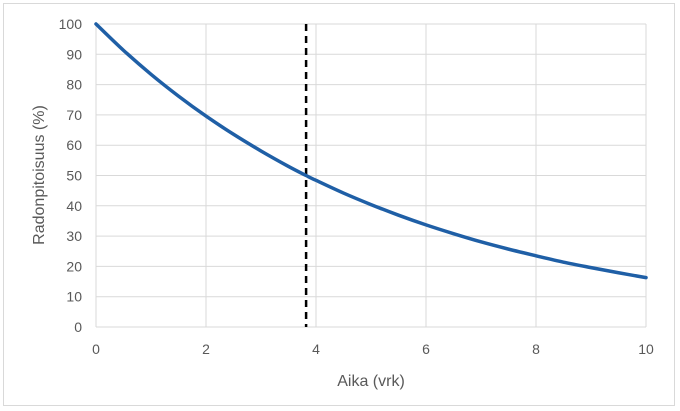 The width and height of the screenshot is (680, 411). Describe the element at coordinates (74, 54) in the screenshot. I see `y-tick-label: 90` at that location.